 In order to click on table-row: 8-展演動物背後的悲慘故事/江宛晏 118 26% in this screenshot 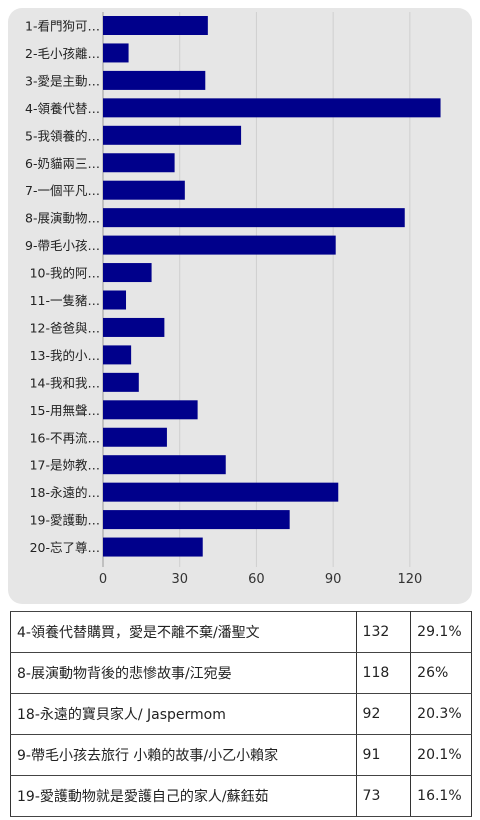, I will do `click(241, 673)`.